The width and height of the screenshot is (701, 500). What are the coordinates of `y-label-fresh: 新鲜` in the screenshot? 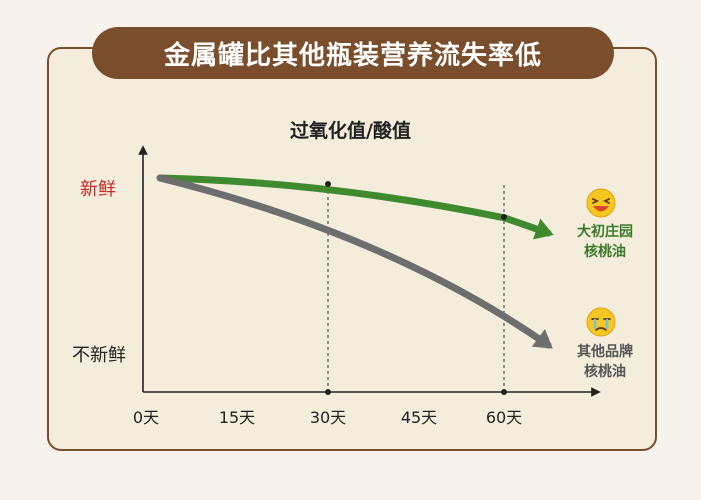 It's located at (98, 189).